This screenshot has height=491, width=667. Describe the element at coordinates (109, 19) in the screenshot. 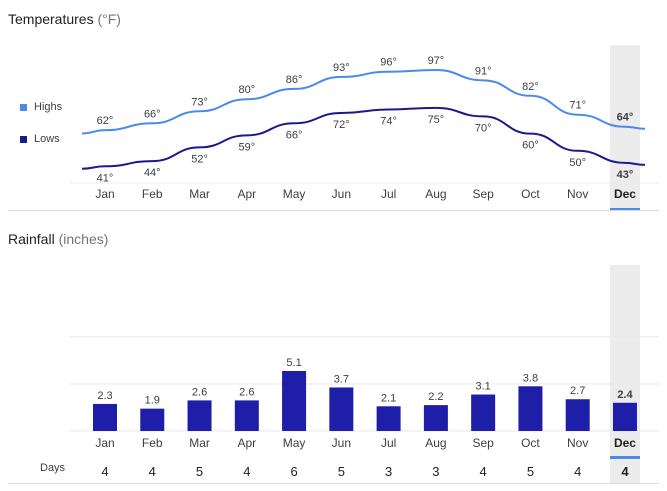

I see `temperatures-unit: (°F)` at that location.